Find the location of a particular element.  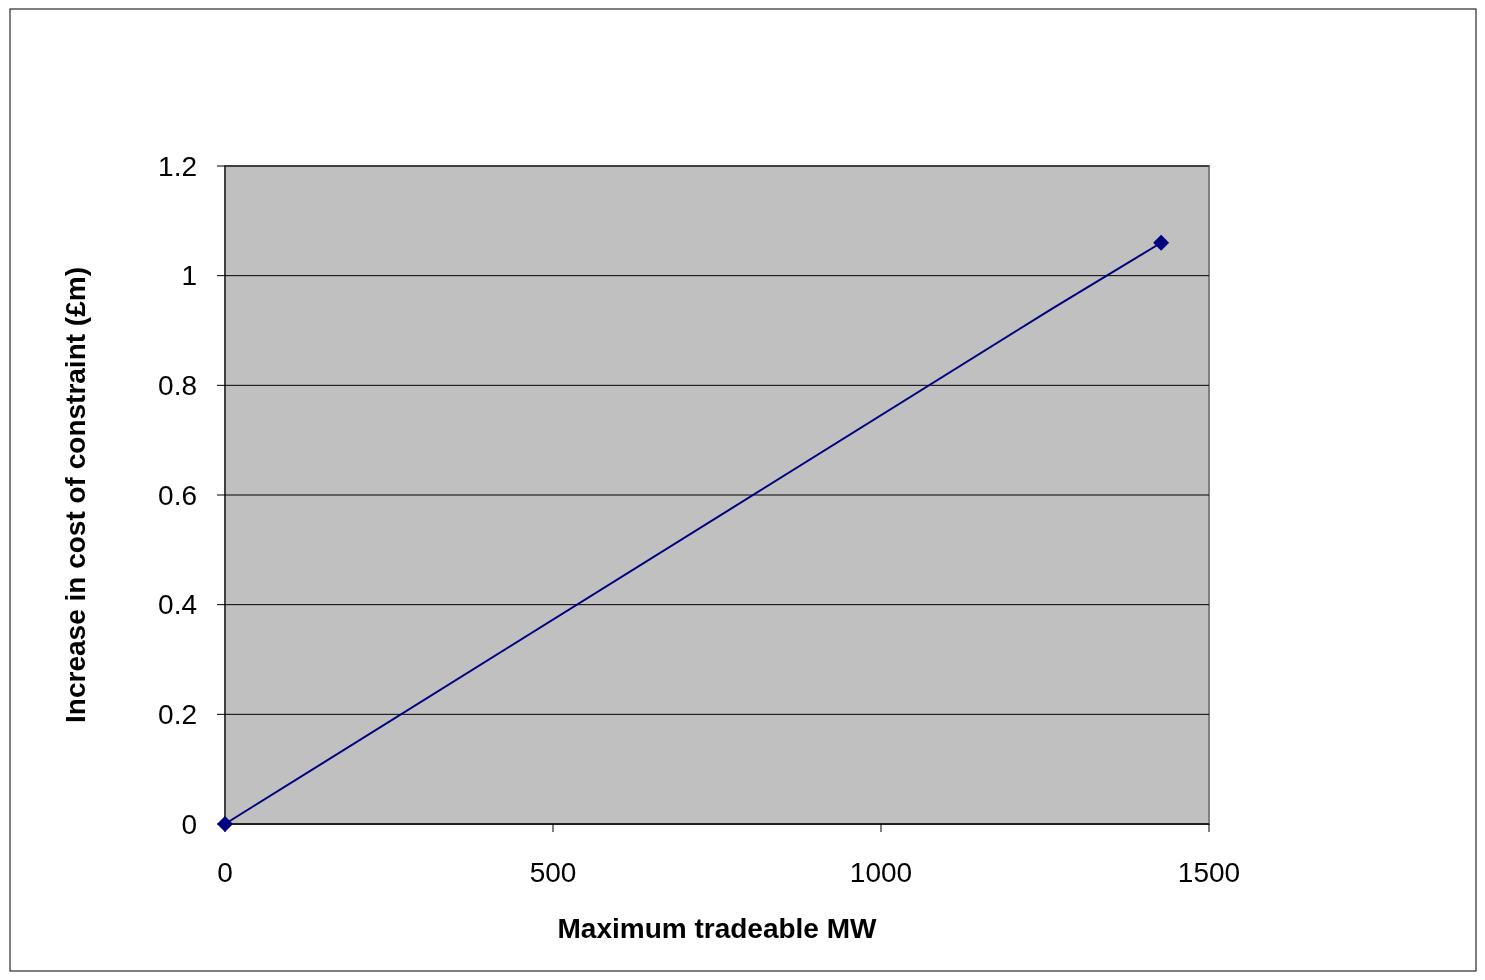

y-tick-label: 0 is located at coordinates (189, 824).